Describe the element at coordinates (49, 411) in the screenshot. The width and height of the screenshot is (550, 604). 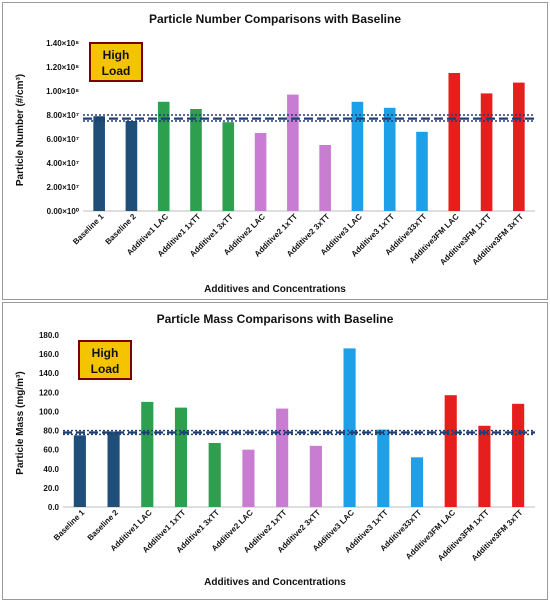
I see `y-tick-label: 100.0` at that location.